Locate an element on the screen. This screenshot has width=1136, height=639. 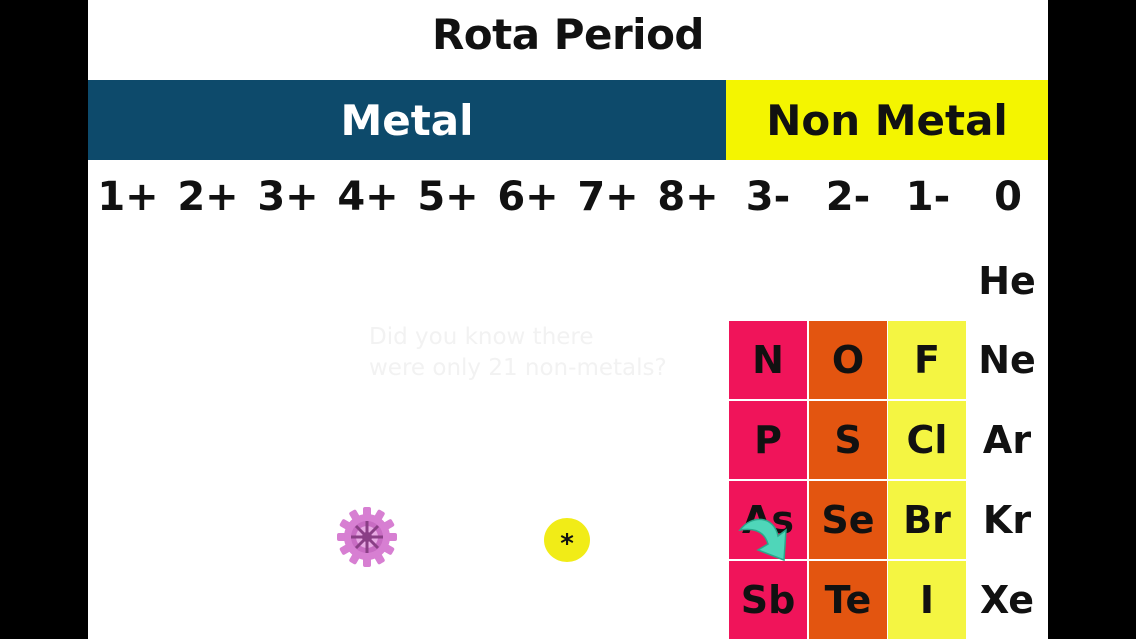
fact-tip-line: Did you know there is located at coordinates (481, 337).